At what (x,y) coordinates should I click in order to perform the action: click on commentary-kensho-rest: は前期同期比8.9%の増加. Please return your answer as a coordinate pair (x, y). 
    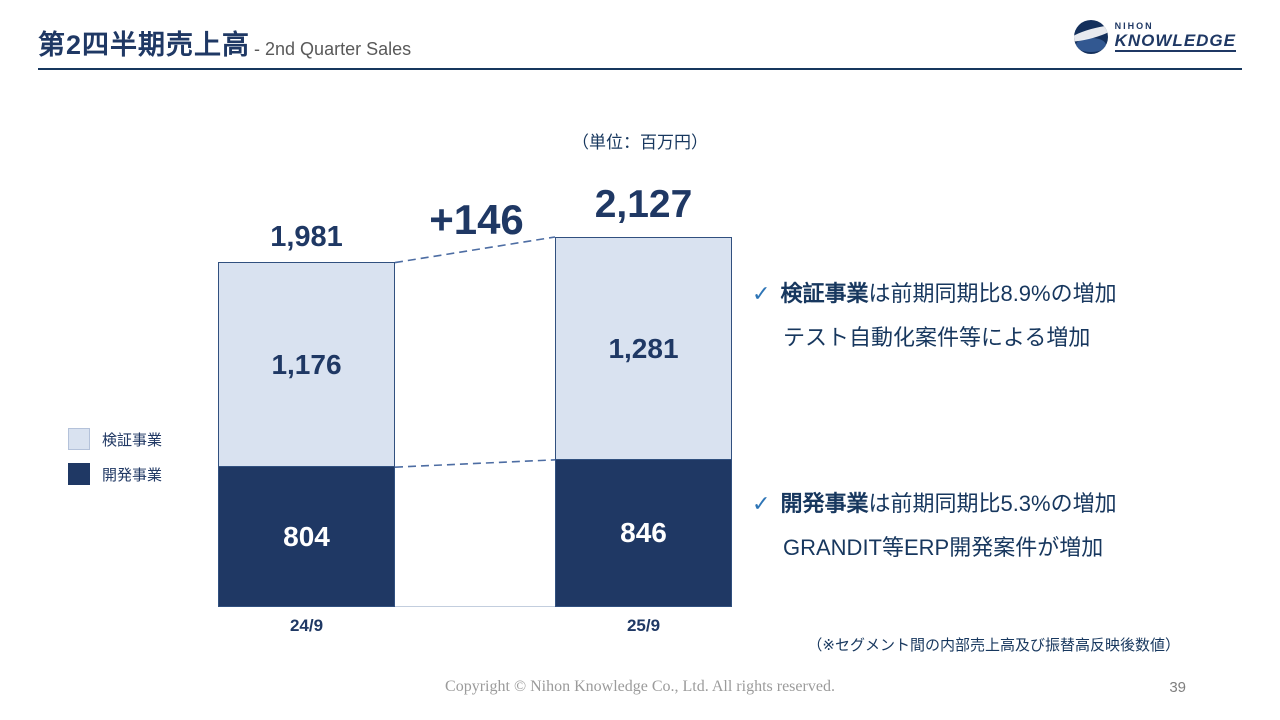
    Looking at the image, I should click on (992, 293).